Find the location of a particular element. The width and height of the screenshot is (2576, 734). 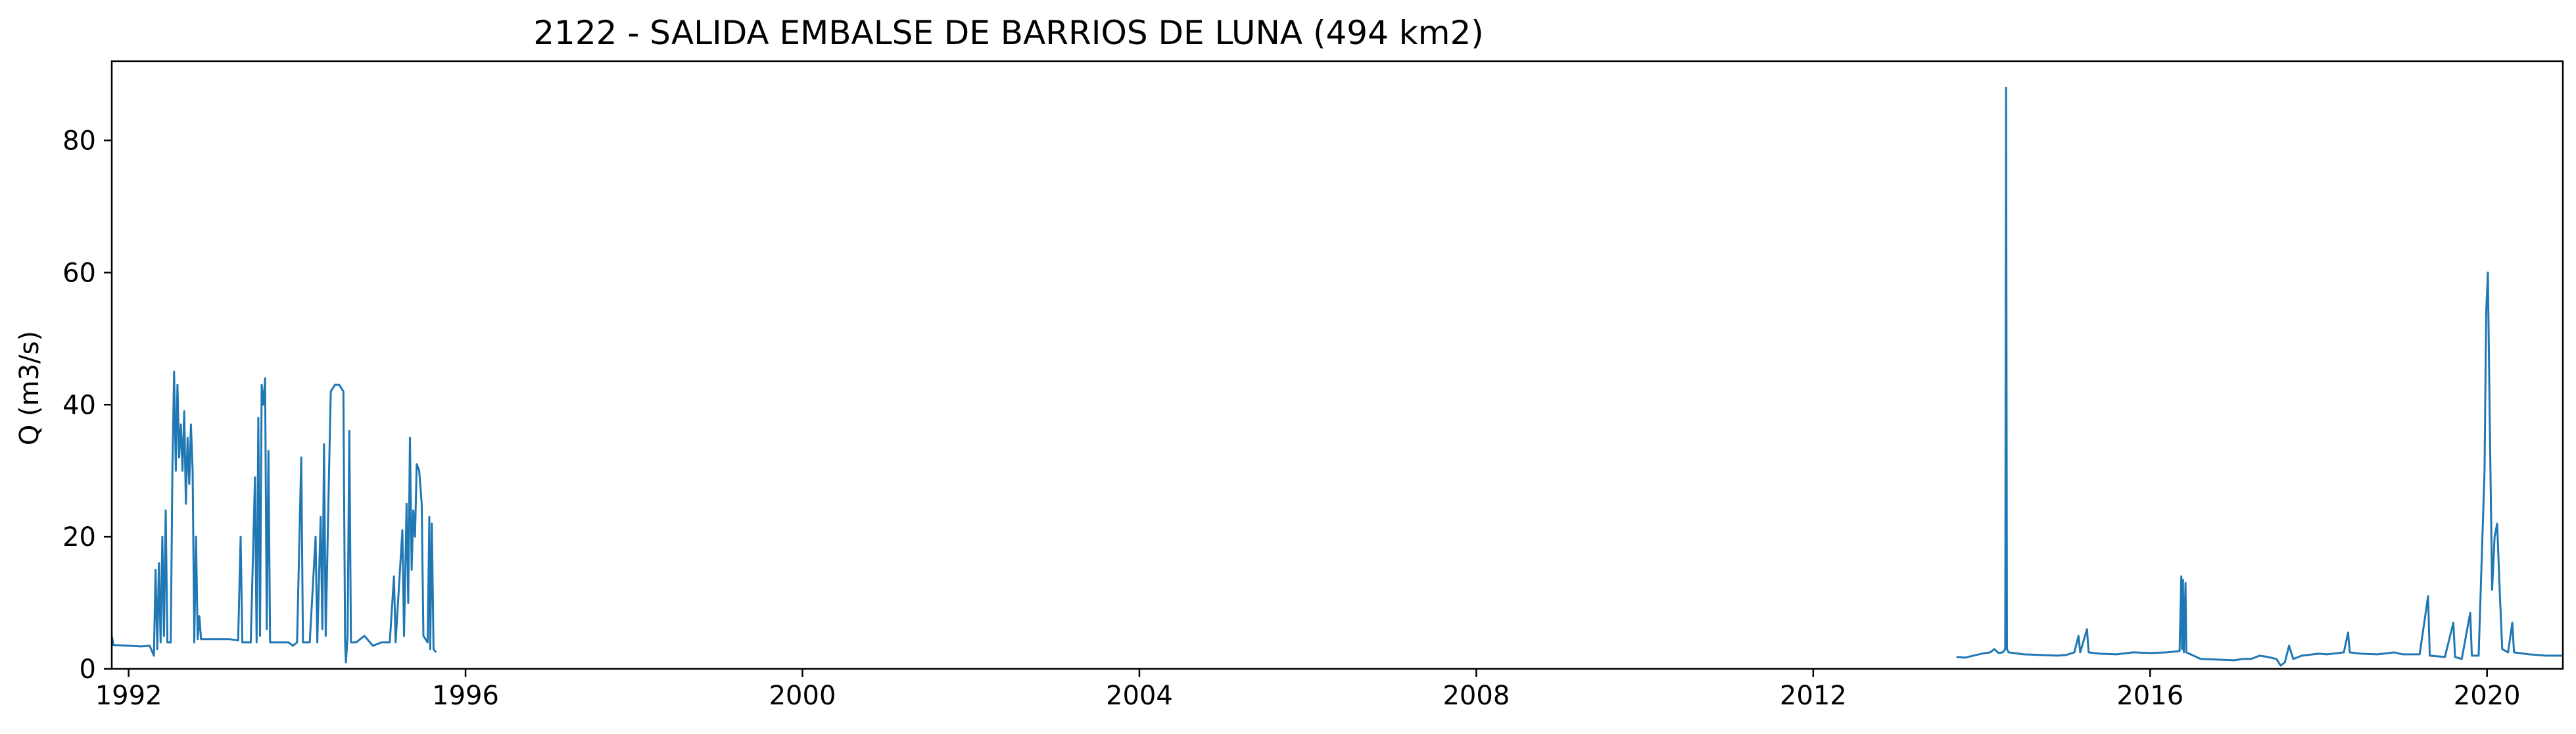

y-tick-label-80: 80 is located at coordinates (79, 141).